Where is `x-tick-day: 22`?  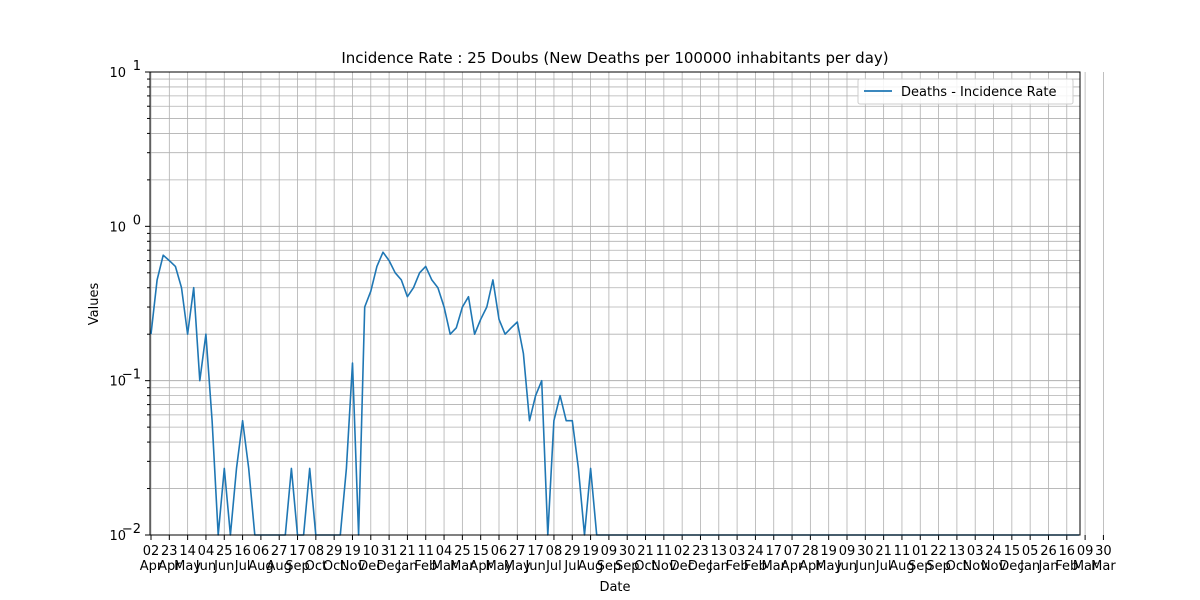 x-tick-day: 22 is located at coordinates (938, 551).